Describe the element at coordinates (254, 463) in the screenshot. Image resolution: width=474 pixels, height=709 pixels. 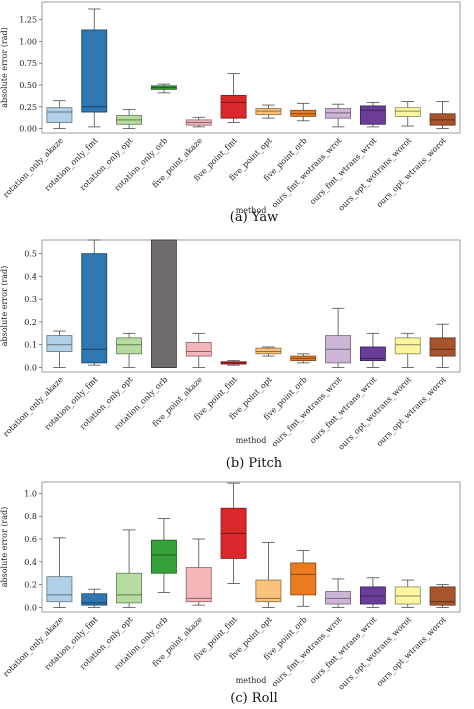
I see `caption-pitch: (b) Pitch` at that location.